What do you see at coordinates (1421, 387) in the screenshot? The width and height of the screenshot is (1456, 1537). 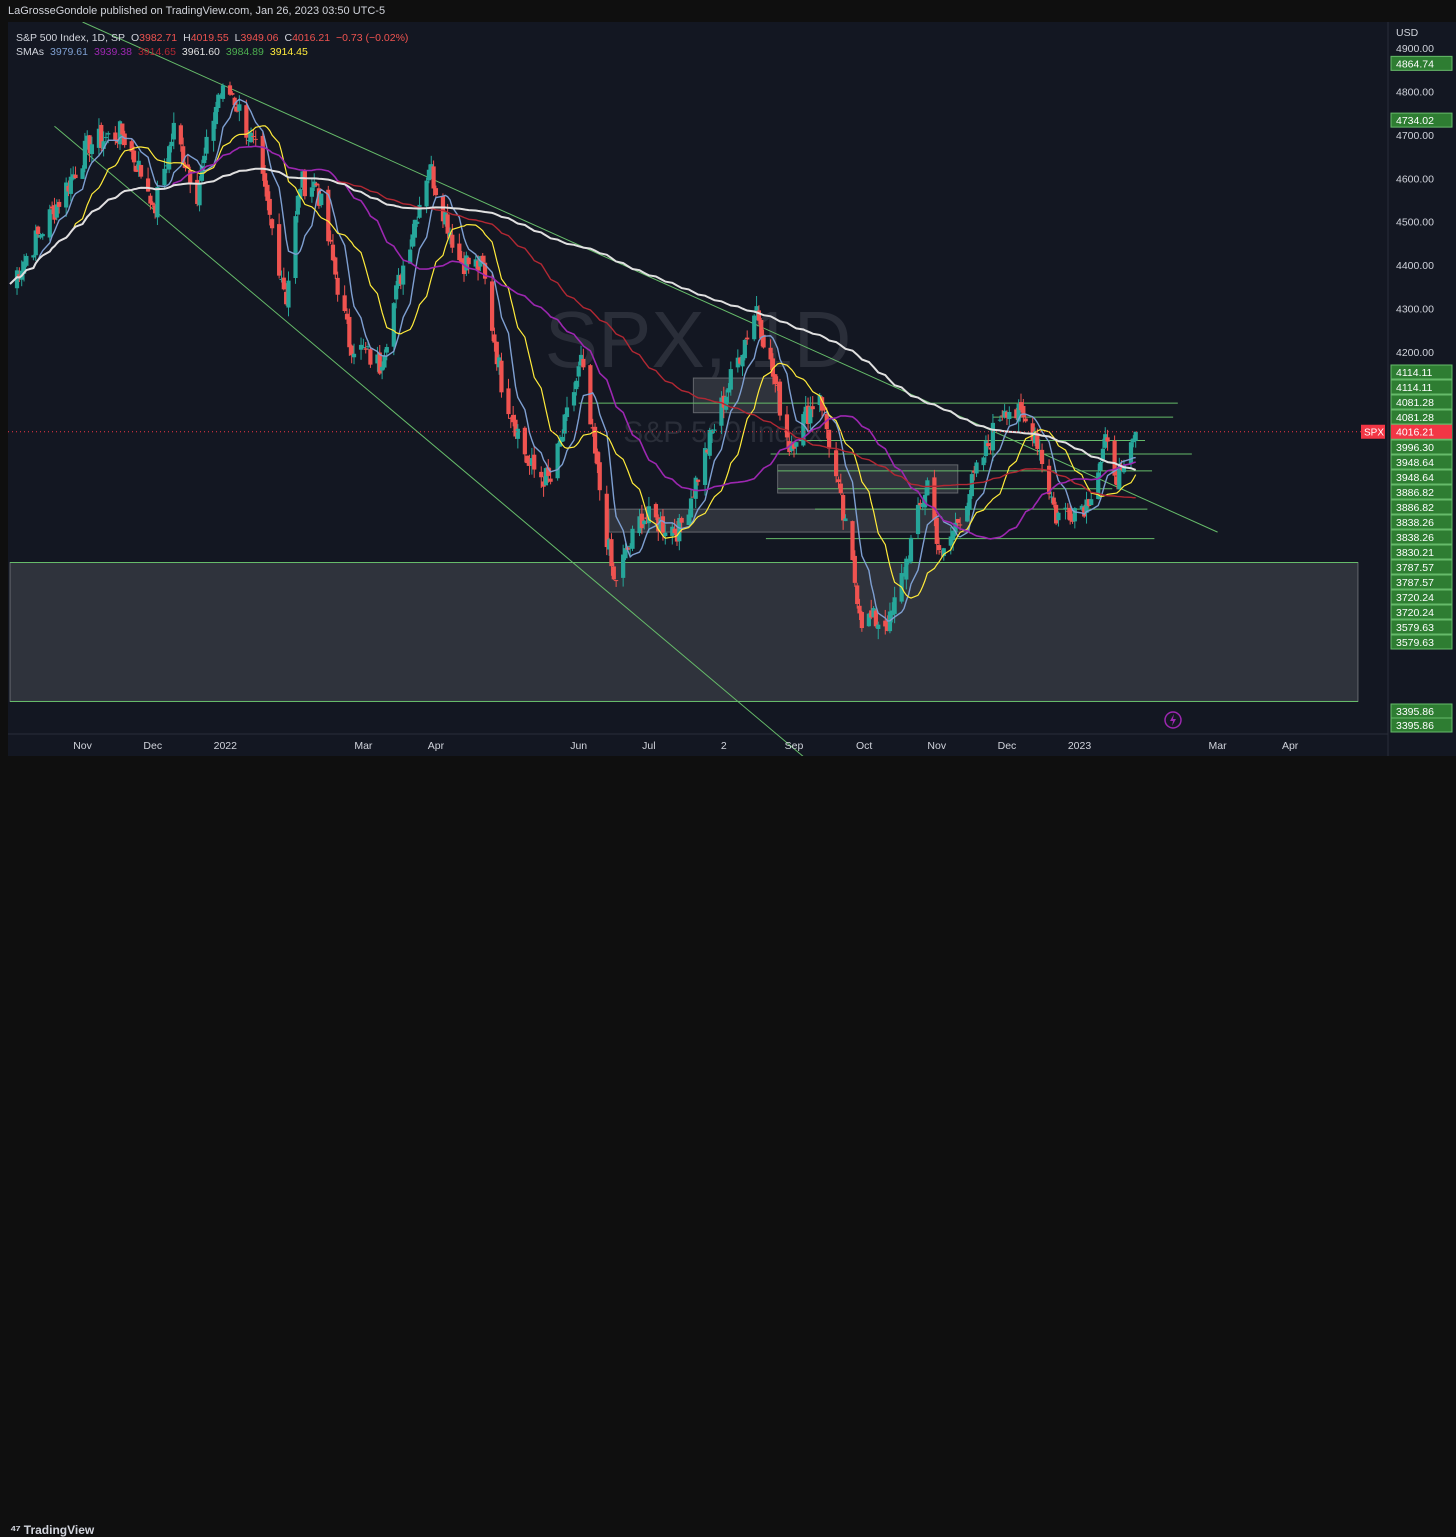 I see `price-level-tag: 4114.11` at bounding box center [1421, 387].